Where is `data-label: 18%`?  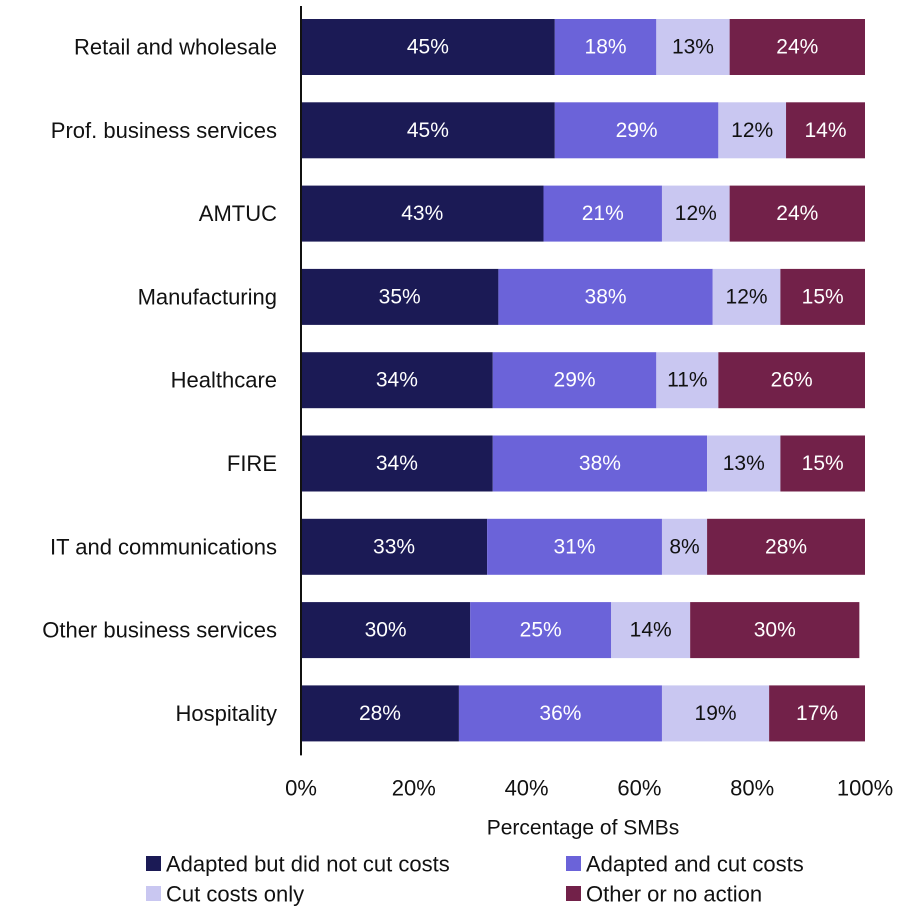
data-label: 18% is located at coordinates (606, 47).